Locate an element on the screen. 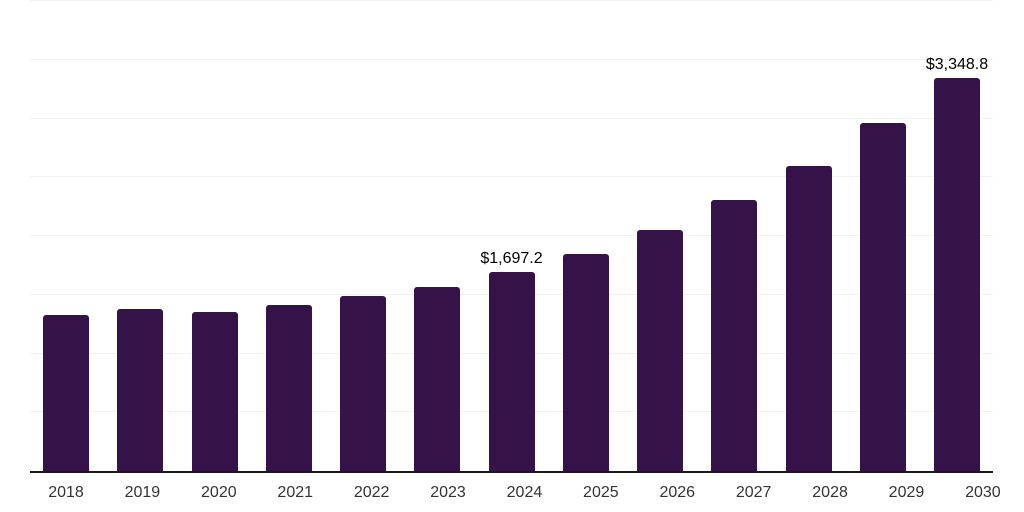 This screenshot has width=1024, height=512. bar-2018 is located at coordinates (66, 393).